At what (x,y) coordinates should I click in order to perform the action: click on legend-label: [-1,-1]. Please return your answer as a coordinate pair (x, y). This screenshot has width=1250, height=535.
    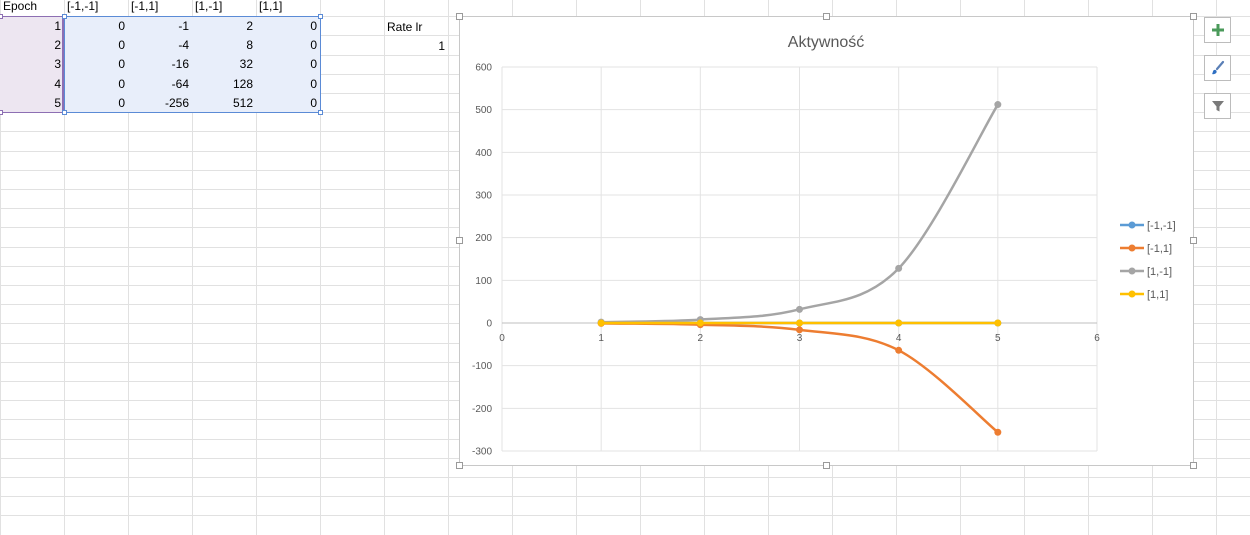
    Looking at the image, I should click on (1161, 226).